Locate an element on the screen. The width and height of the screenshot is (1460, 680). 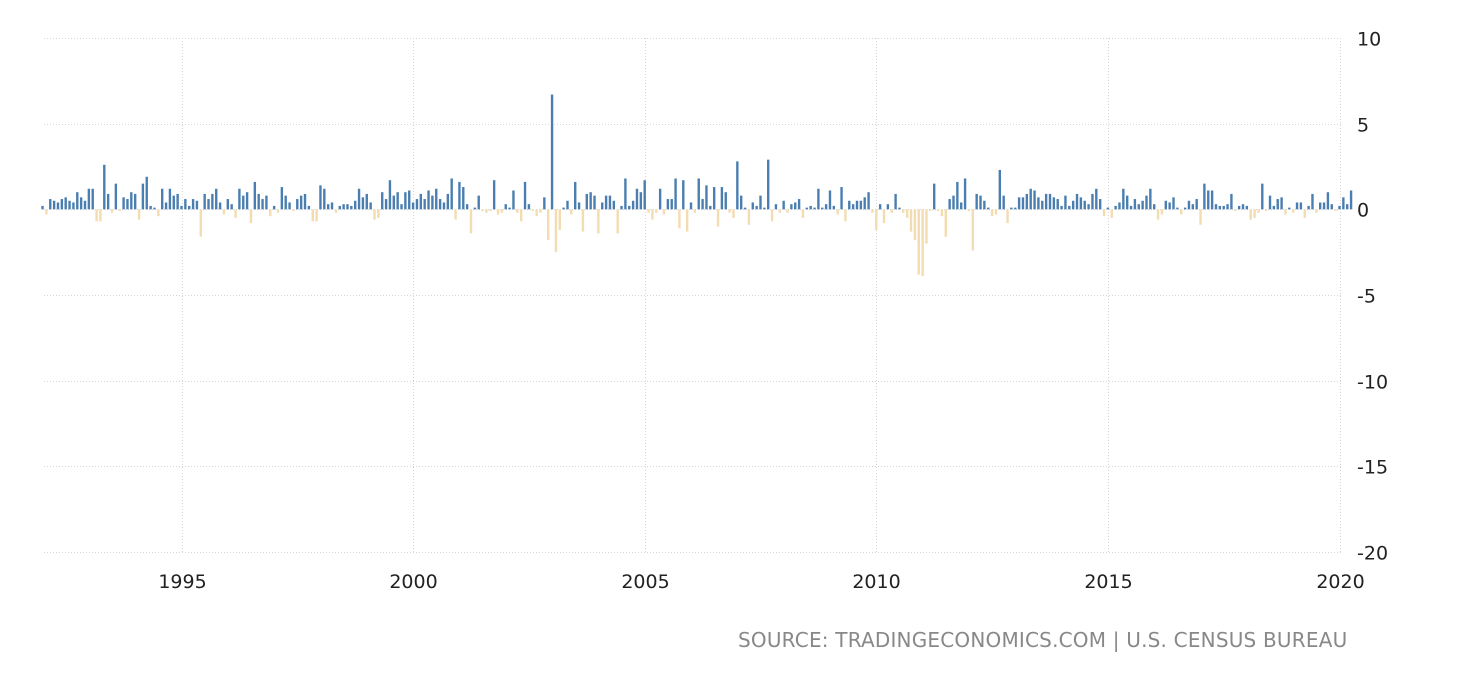
x-tick-label: 2000 is located at coordinates (413, 582).